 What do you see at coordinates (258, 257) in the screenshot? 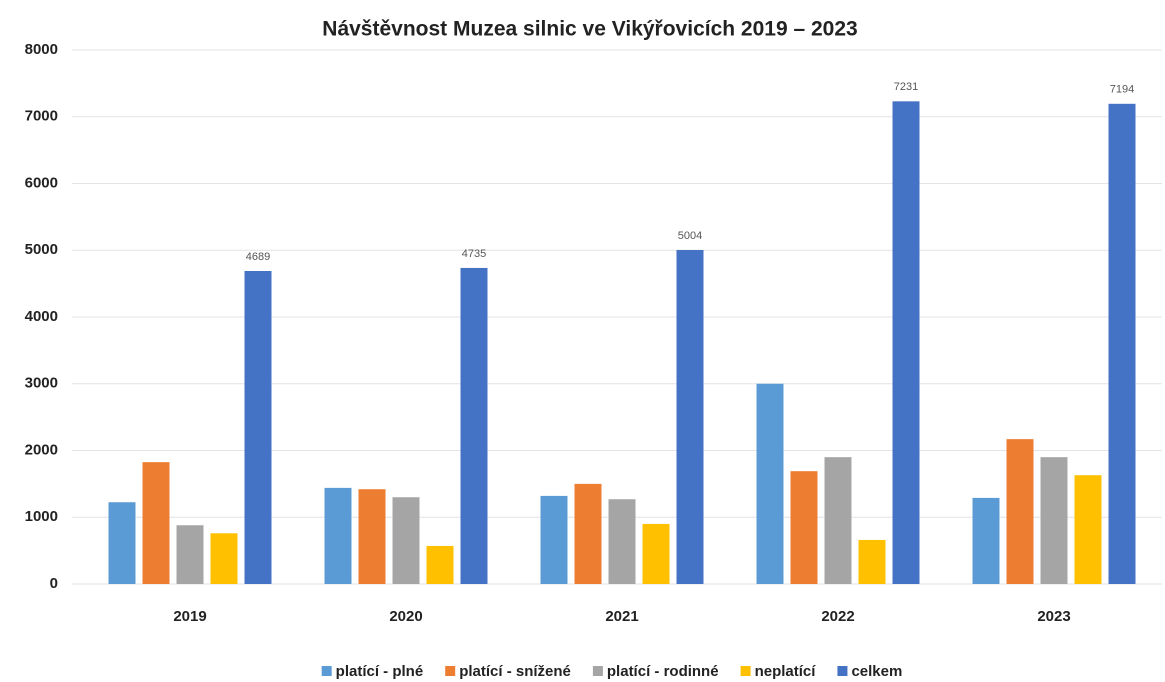
I see `value-label: 4689` at bounding box center [258, 257].